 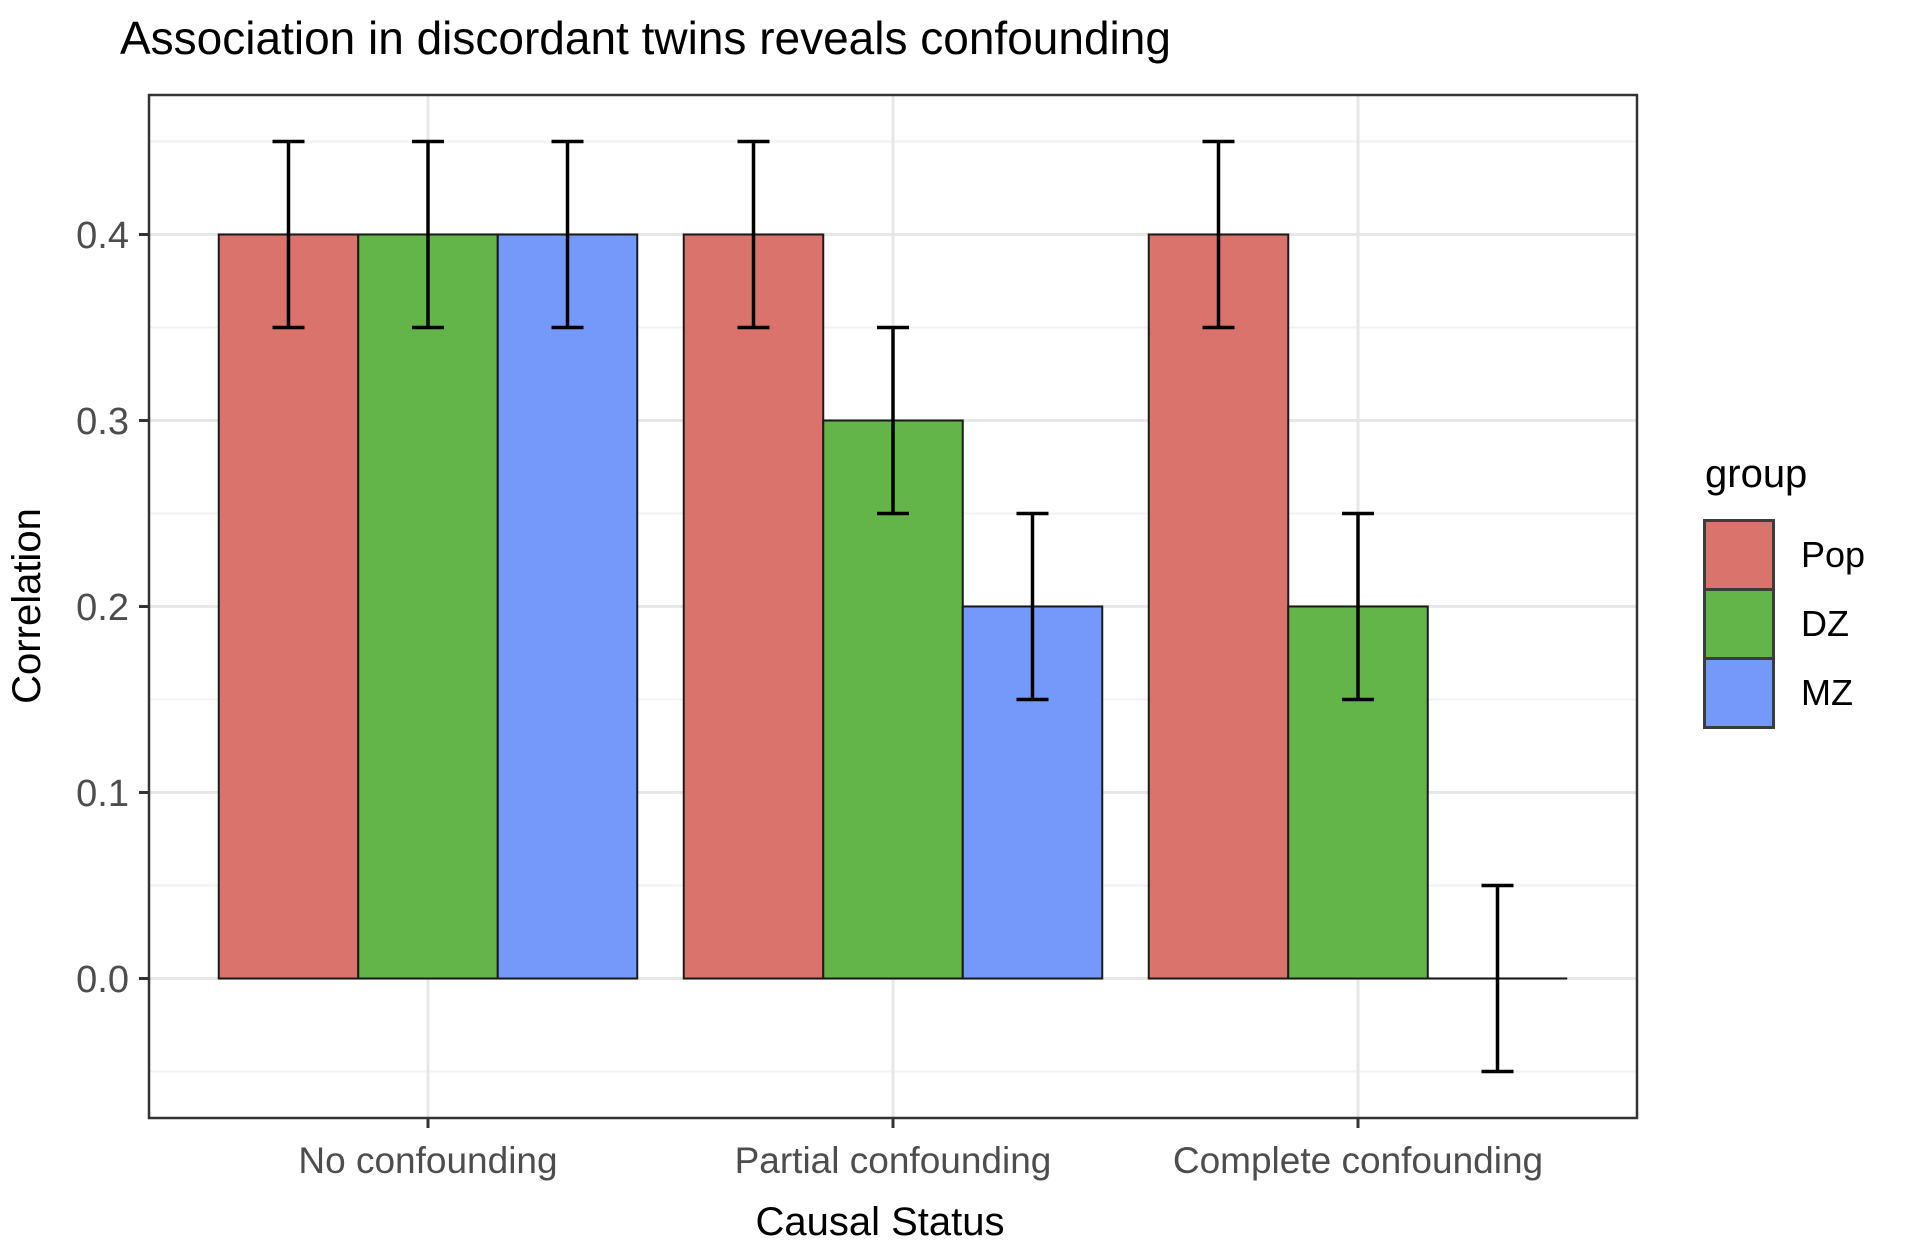 I want to click on y-tick-label: 0.3, so click(x=102, y=422).